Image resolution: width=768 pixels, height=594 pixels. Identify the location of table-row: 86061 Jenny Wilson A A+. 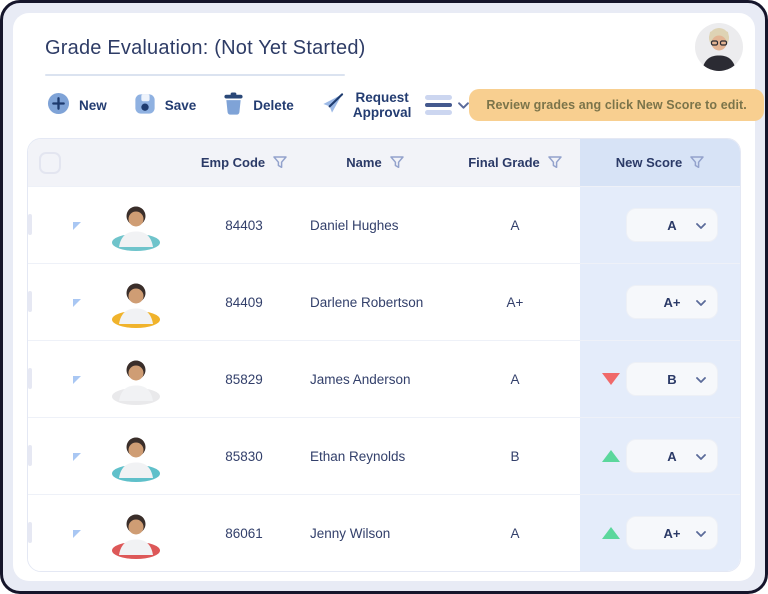
(384, 532).